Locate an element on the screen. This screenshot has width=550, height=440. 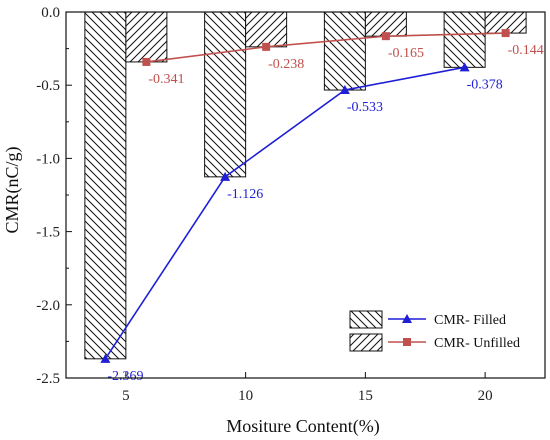
series-line-unfilled is located at coordinates (326, 47).